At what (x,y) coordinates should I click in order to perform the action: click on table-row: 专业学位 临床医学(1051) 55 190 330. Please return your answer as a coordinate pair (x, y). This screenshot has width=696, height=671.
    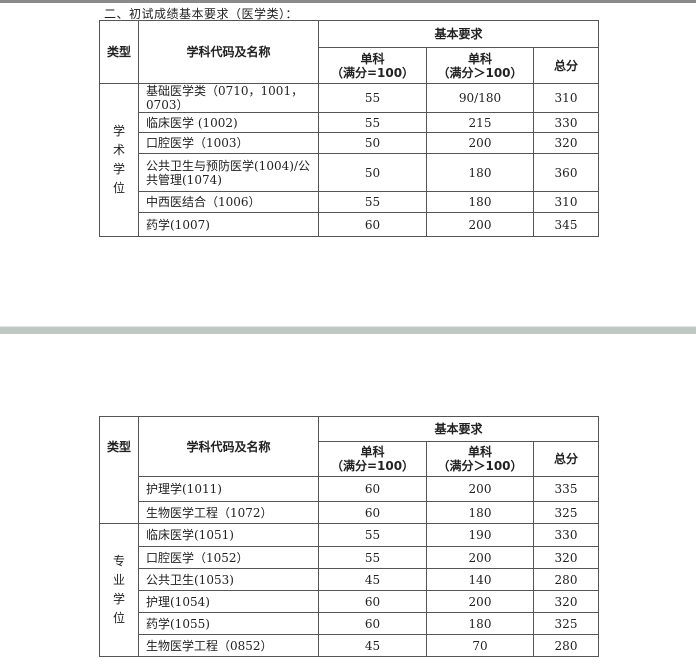
    Looking at the image, I should click on (349, 590).